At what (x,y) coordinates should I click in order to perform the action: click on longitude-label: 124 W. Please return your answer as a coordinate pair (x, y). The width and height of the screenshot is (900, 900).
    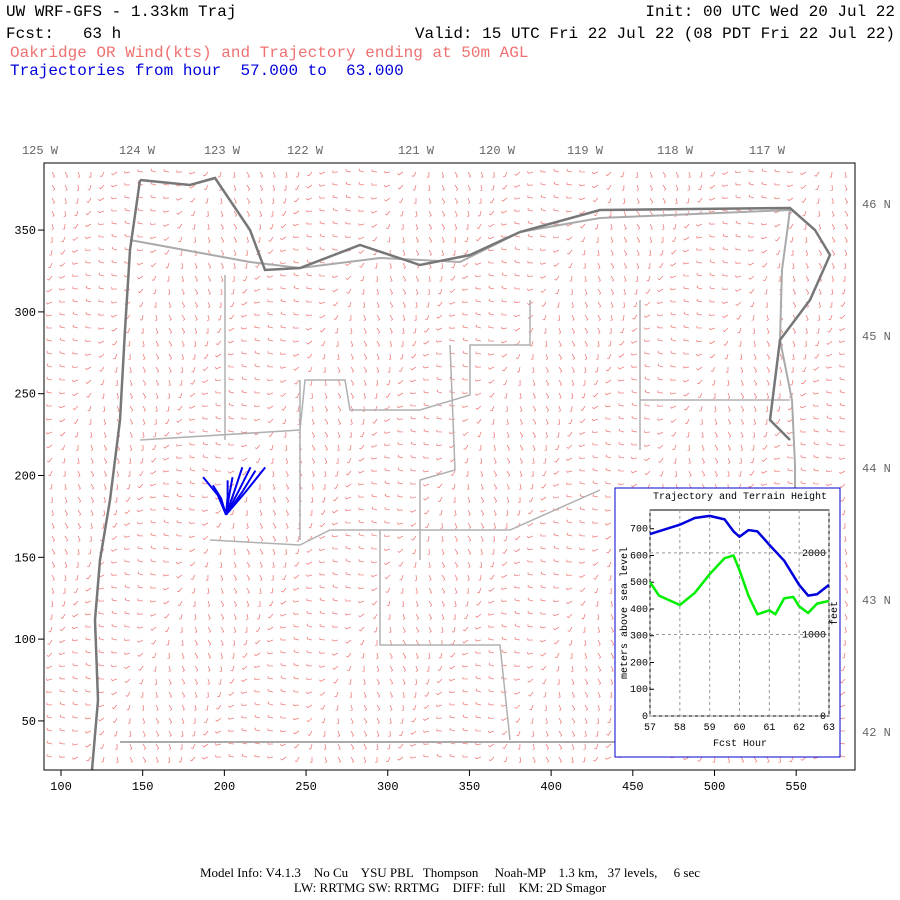
    Looking at the image, I should click on (137, 151).